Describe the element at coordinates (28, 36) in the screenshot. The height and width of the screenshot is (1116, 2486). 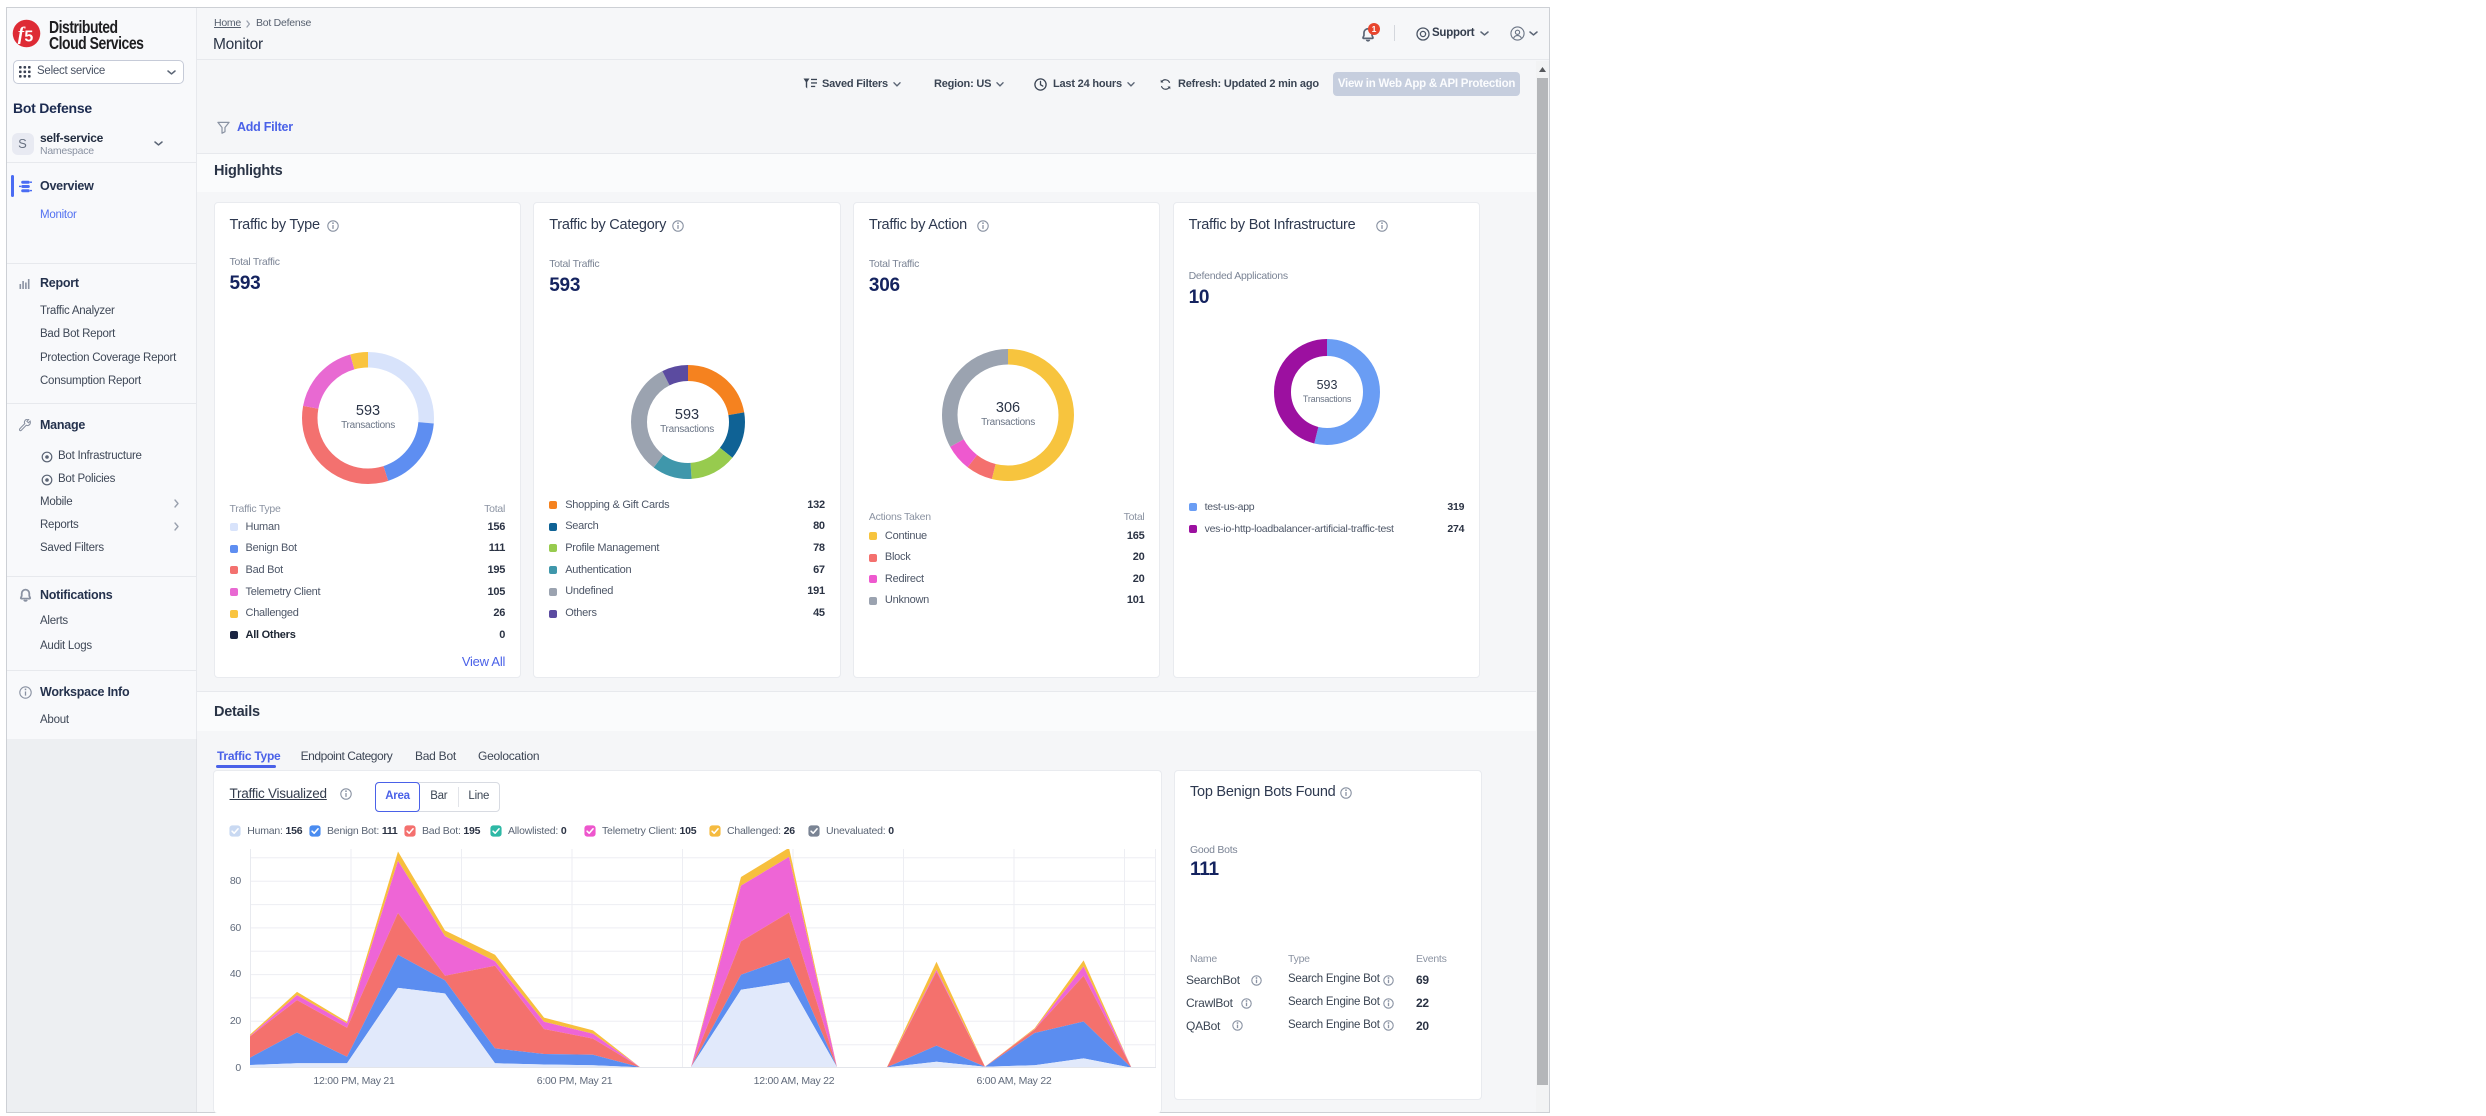
I see `svg-text: 5` at that location.